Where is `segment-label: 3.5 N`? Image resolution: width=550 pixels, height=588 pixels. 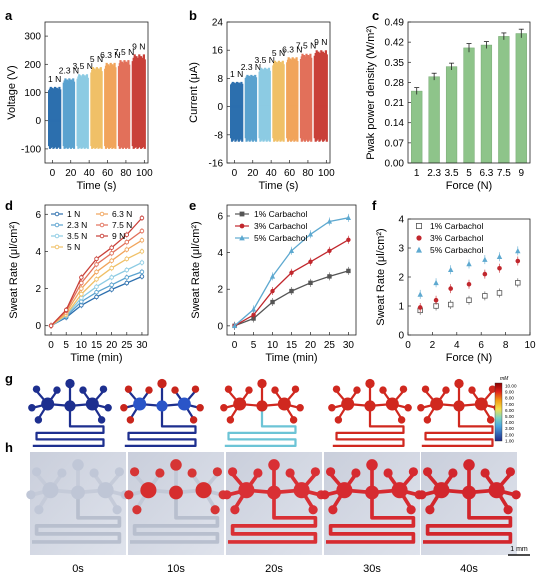
segment-label: 3.5 N is located at coordinates (265, 60).